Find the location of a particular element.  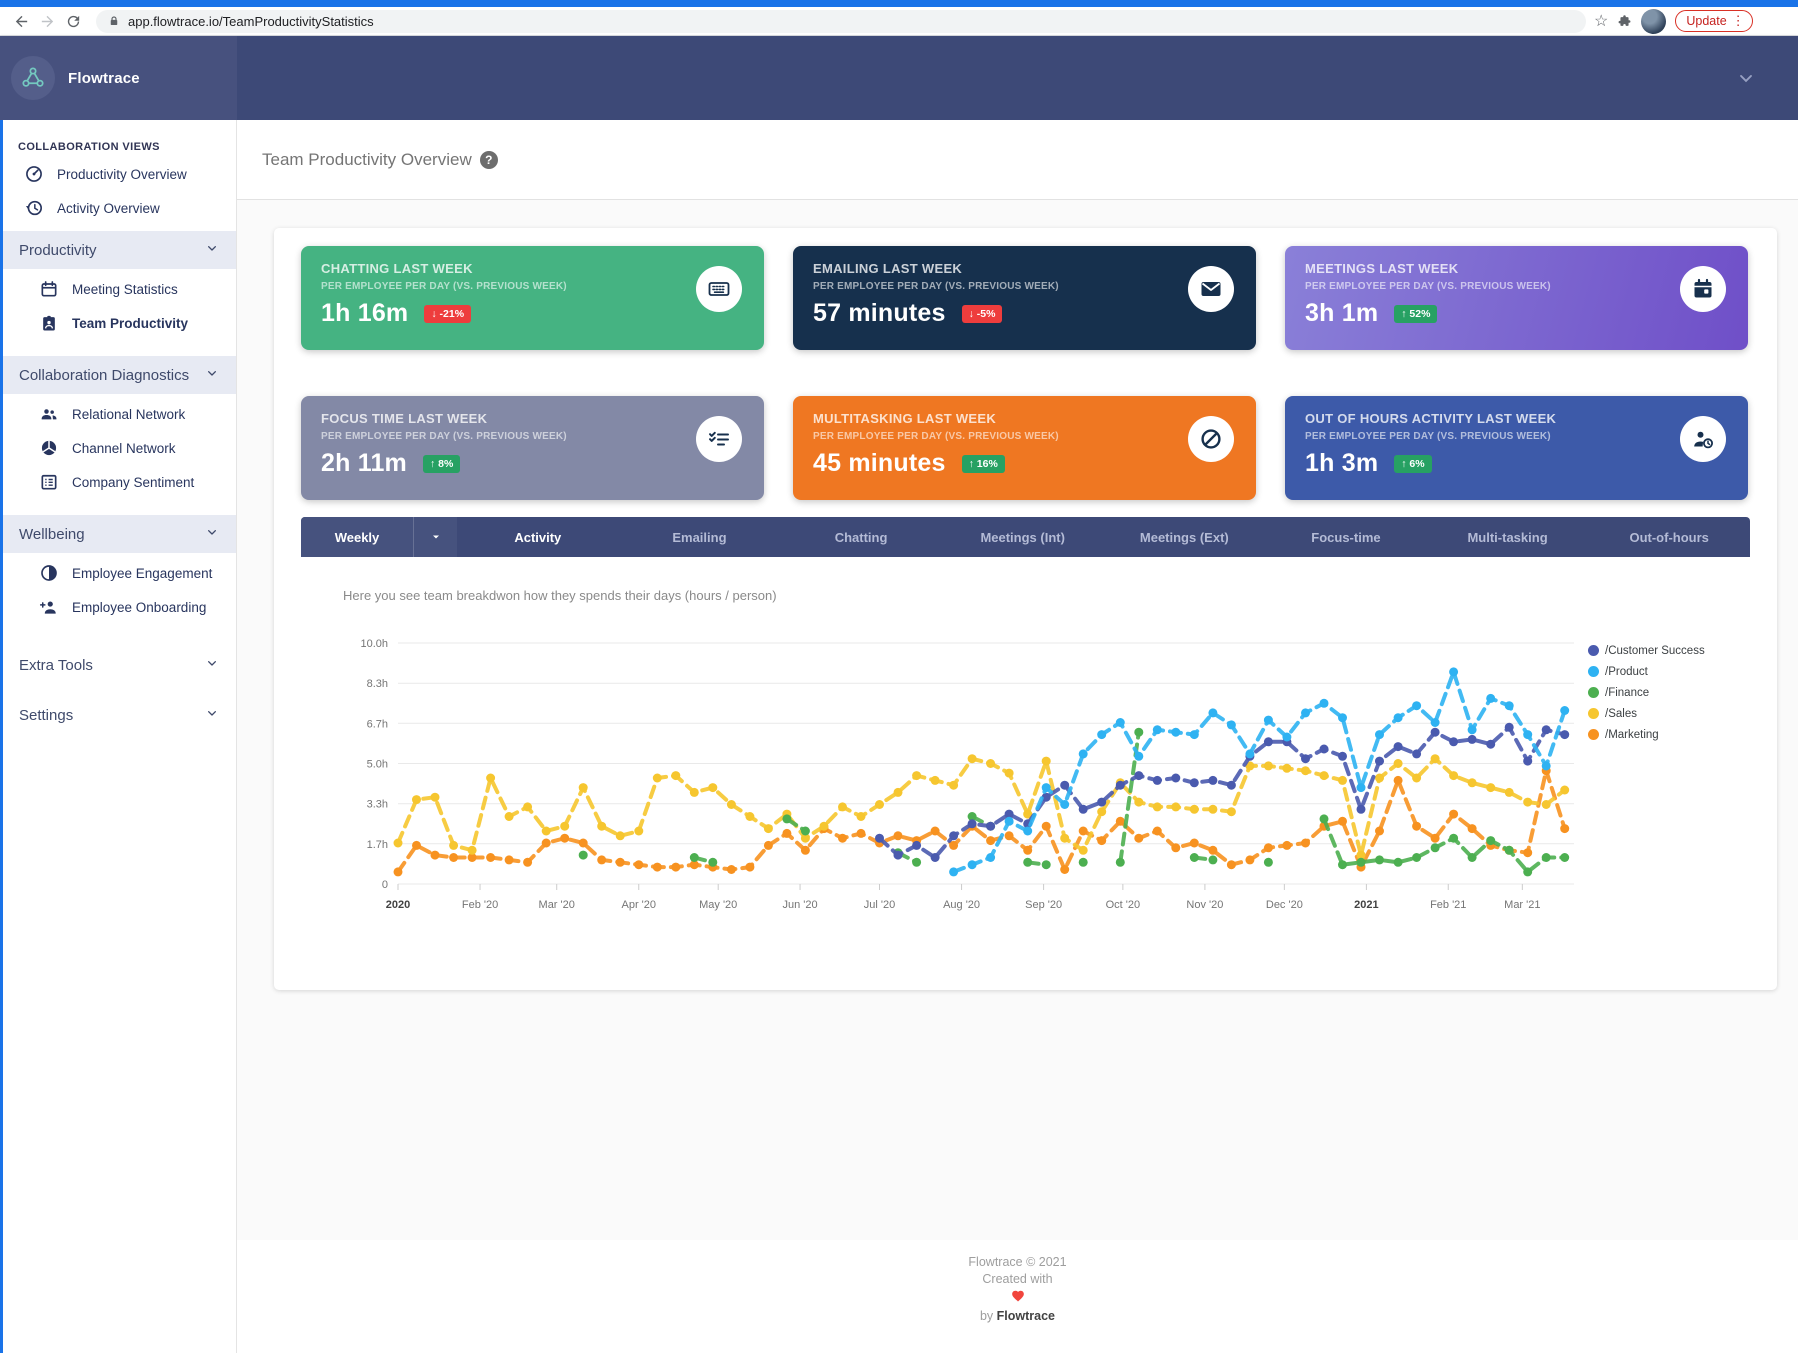

brand: Flowtrace is located at coordinates (118, 78).